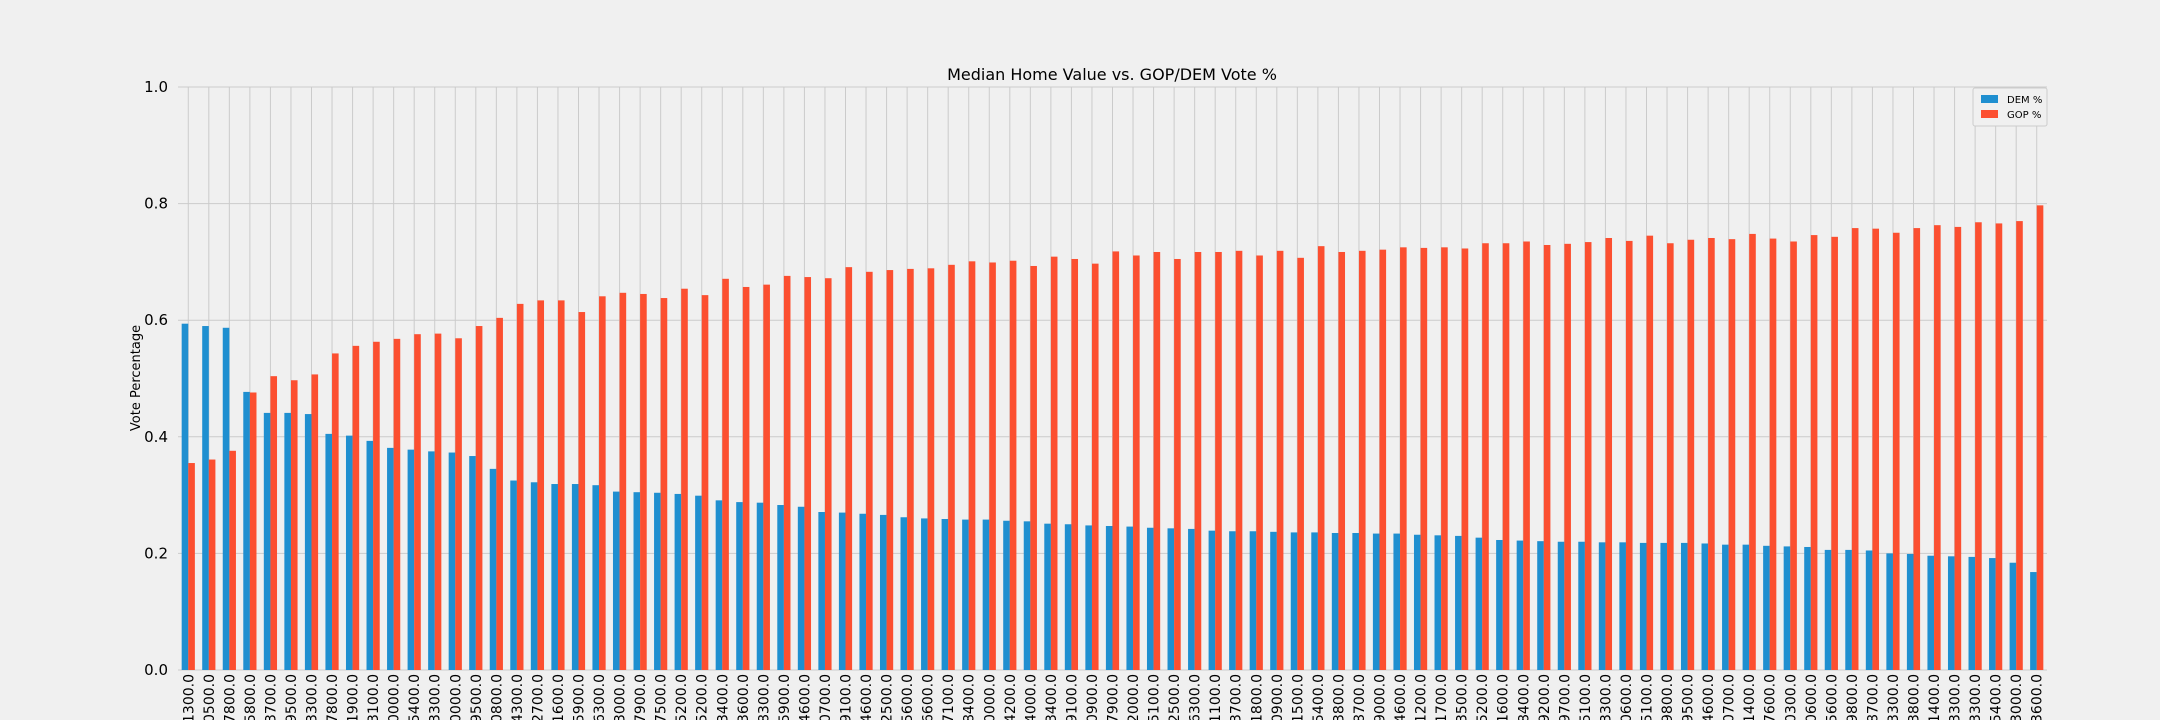 Image resolution: width=2160 pixels, height=720 pixels. What do you see at coordinates (156, 670) in the screenshot?
I see `y-tick-label: 0.0` at bounding box center [156, 670].